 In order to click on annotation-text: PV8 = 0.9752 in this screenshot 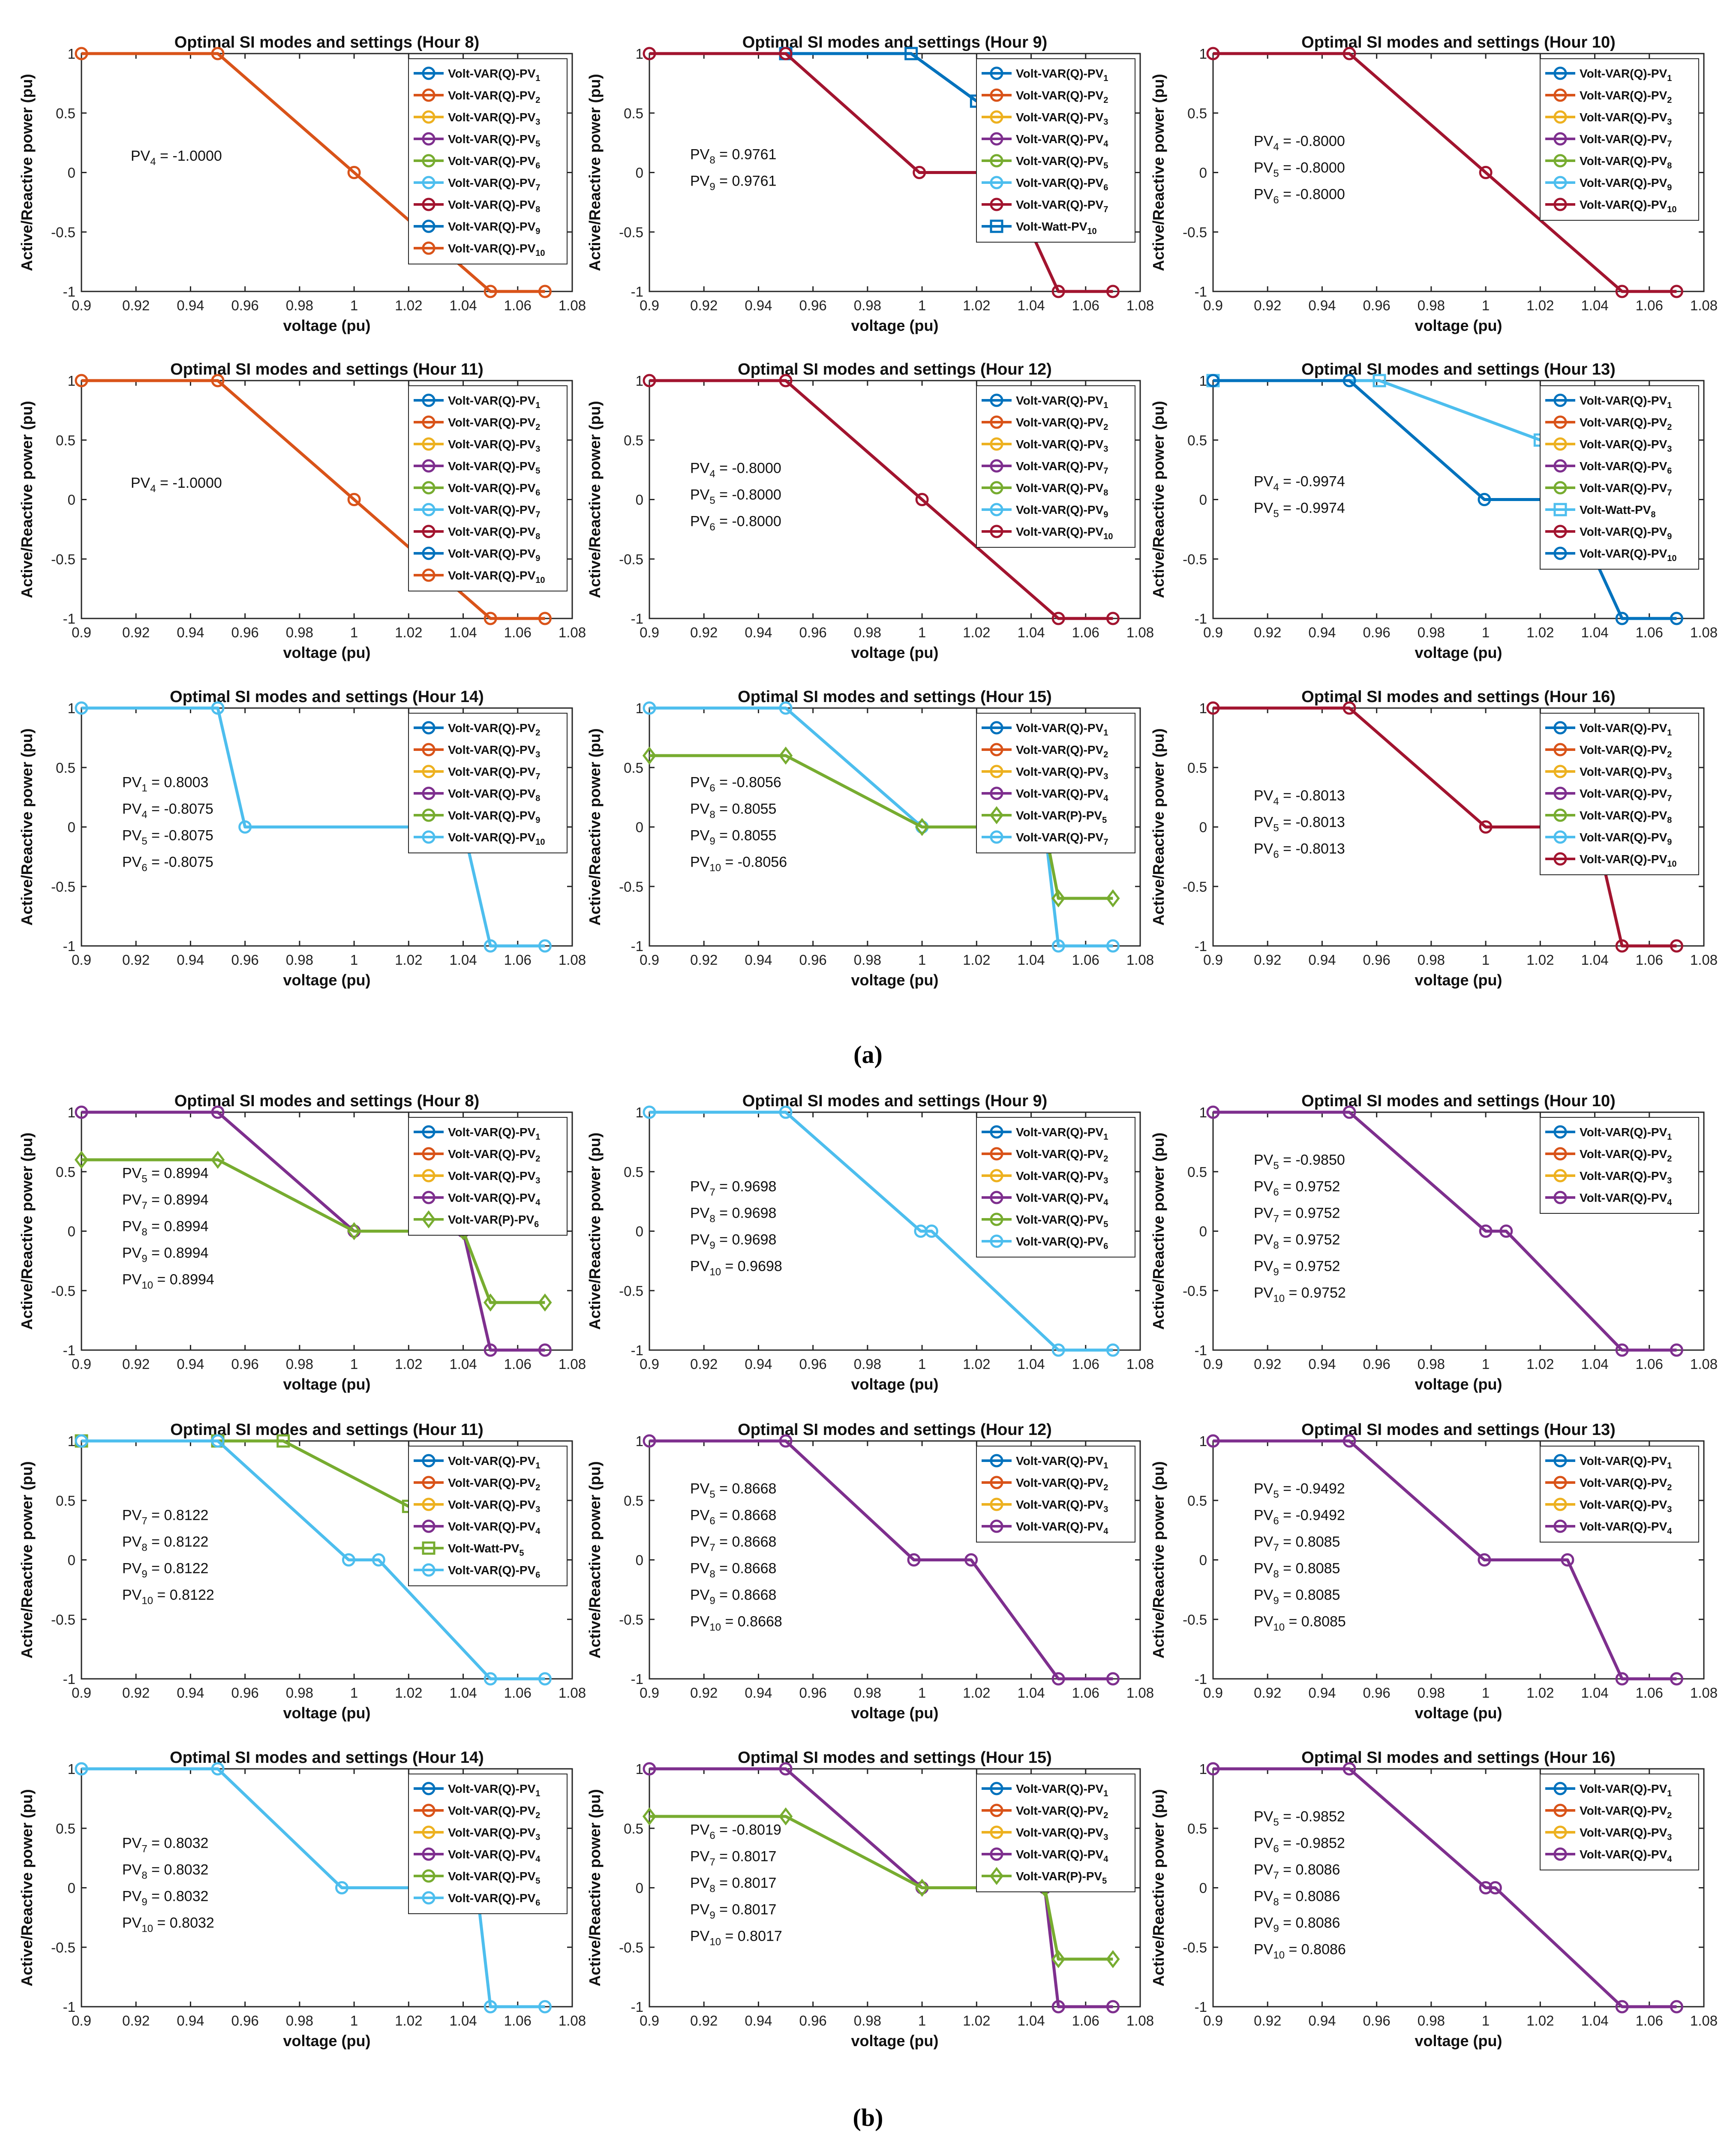, I will do `click(1297, 1242)`.